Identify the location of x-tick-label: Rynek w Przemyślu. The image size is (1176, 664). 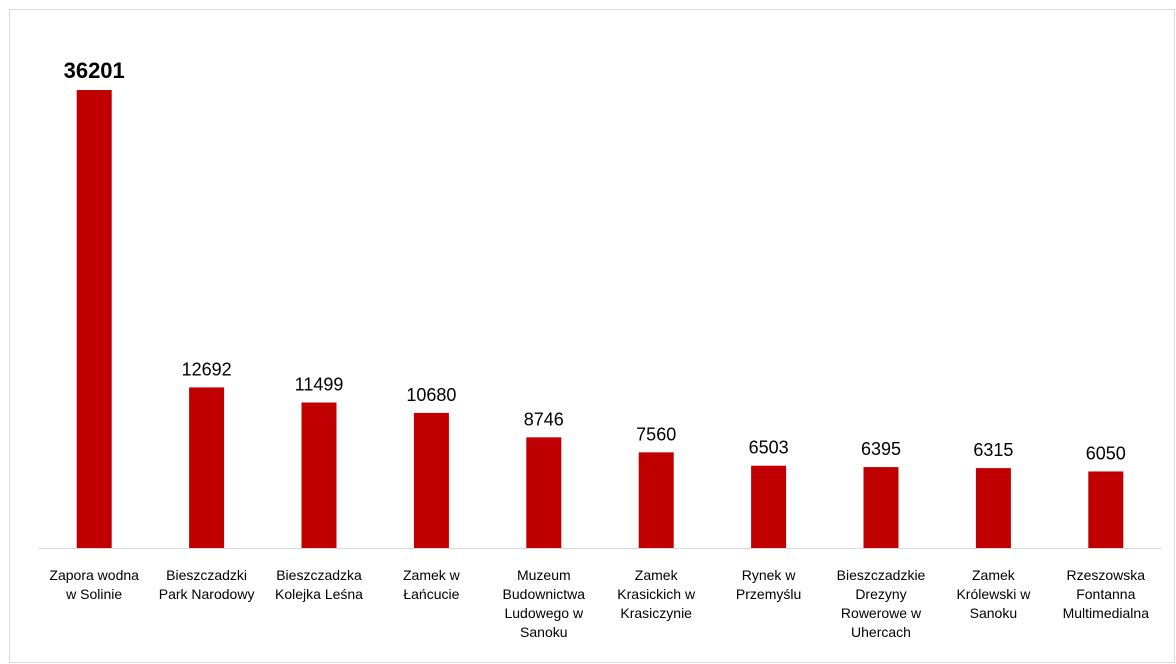
(768, 584).